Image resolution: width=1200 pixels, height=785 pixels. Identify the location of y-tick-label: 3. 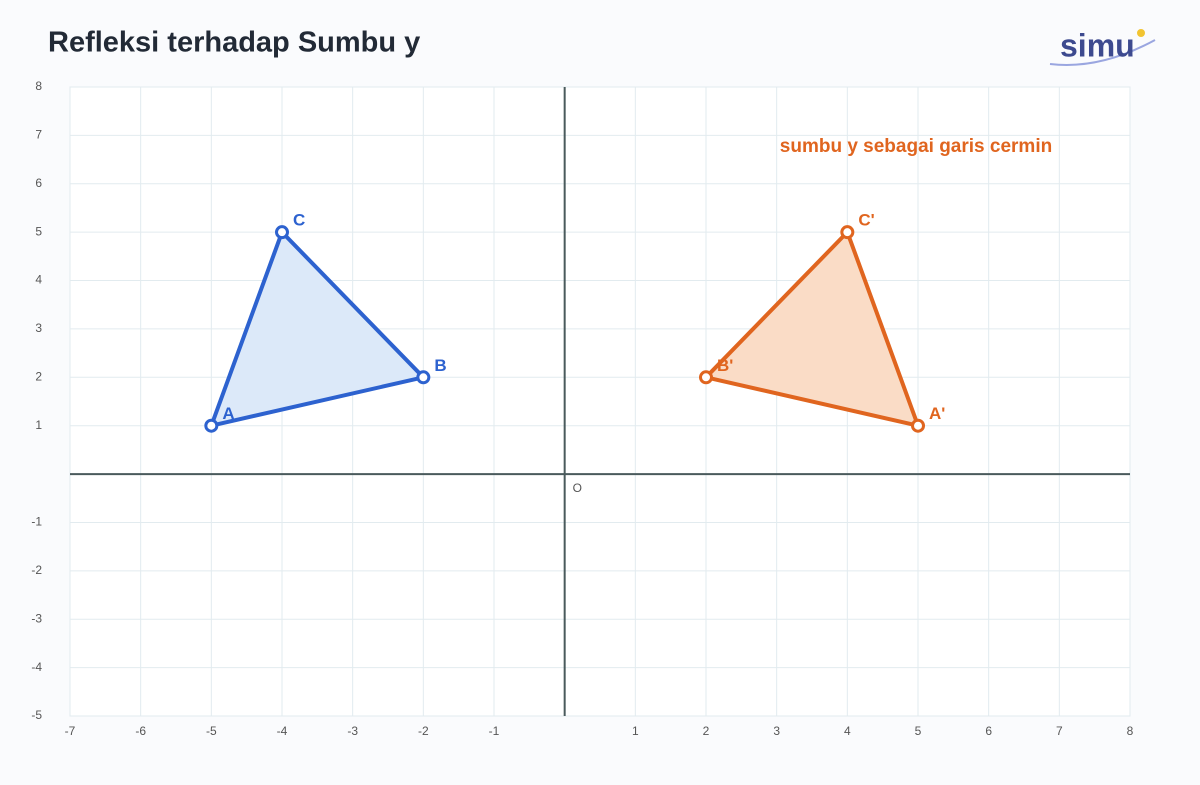
(38, 328).